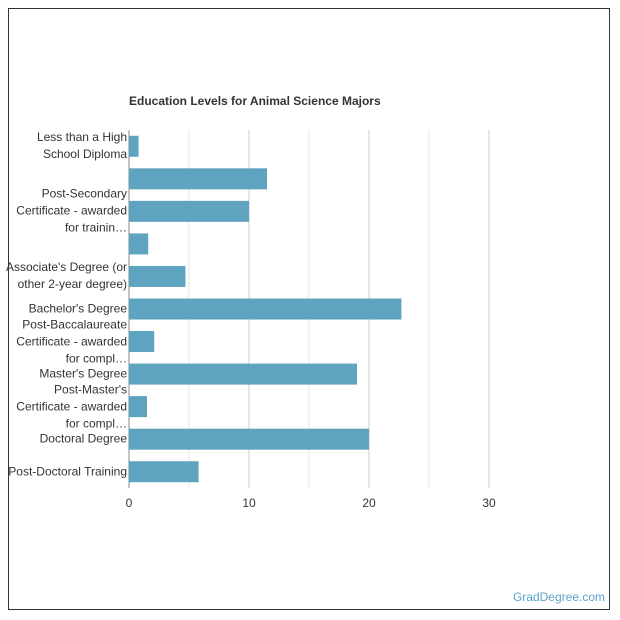 Image resolution: width=620 pixels, height=620 pixels. What do you see at coordinates (249, 503) in the screenshot?
I see `x-tick-label: 10` at bounding box center [249, 503].